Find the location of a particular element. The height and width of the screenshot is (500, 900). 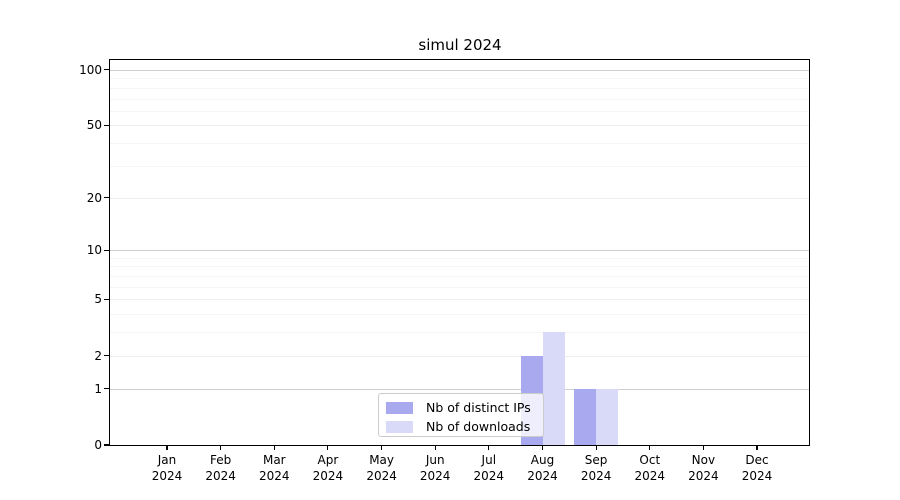

x-tick-month: Jul is located at coordinates (489, 460).